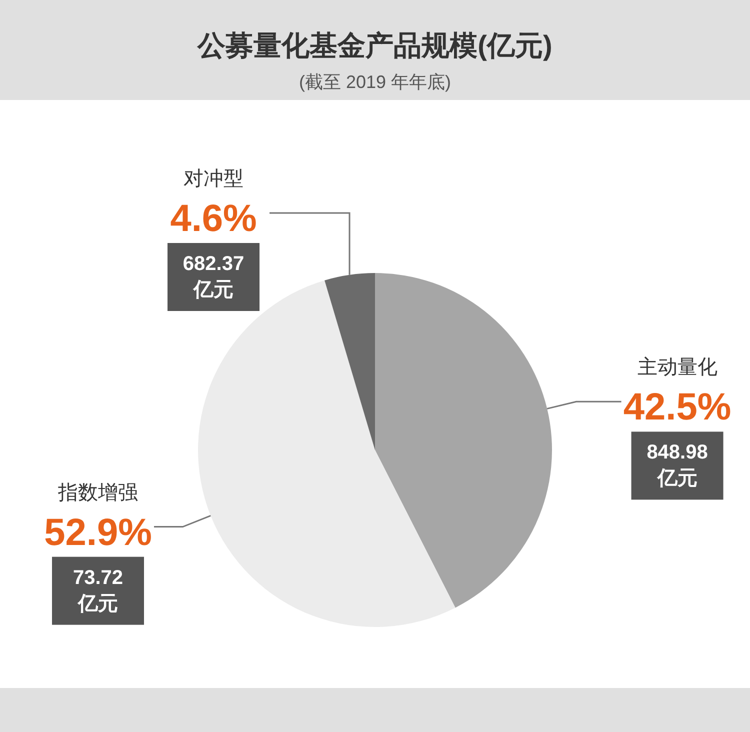 This screenshot has height=732, width=750. What do you see at coordinates (374, 45) in the screenshot?
I see `chart-title: 公募量化基金产品规模(亿元)` at bounding box center [374, 45].